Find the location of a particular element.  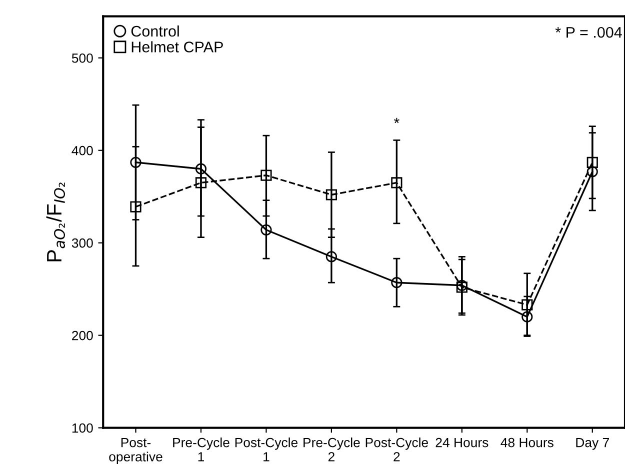

x-tick-label: Pre-Cycle 2 is located at coordinates (332, 450).